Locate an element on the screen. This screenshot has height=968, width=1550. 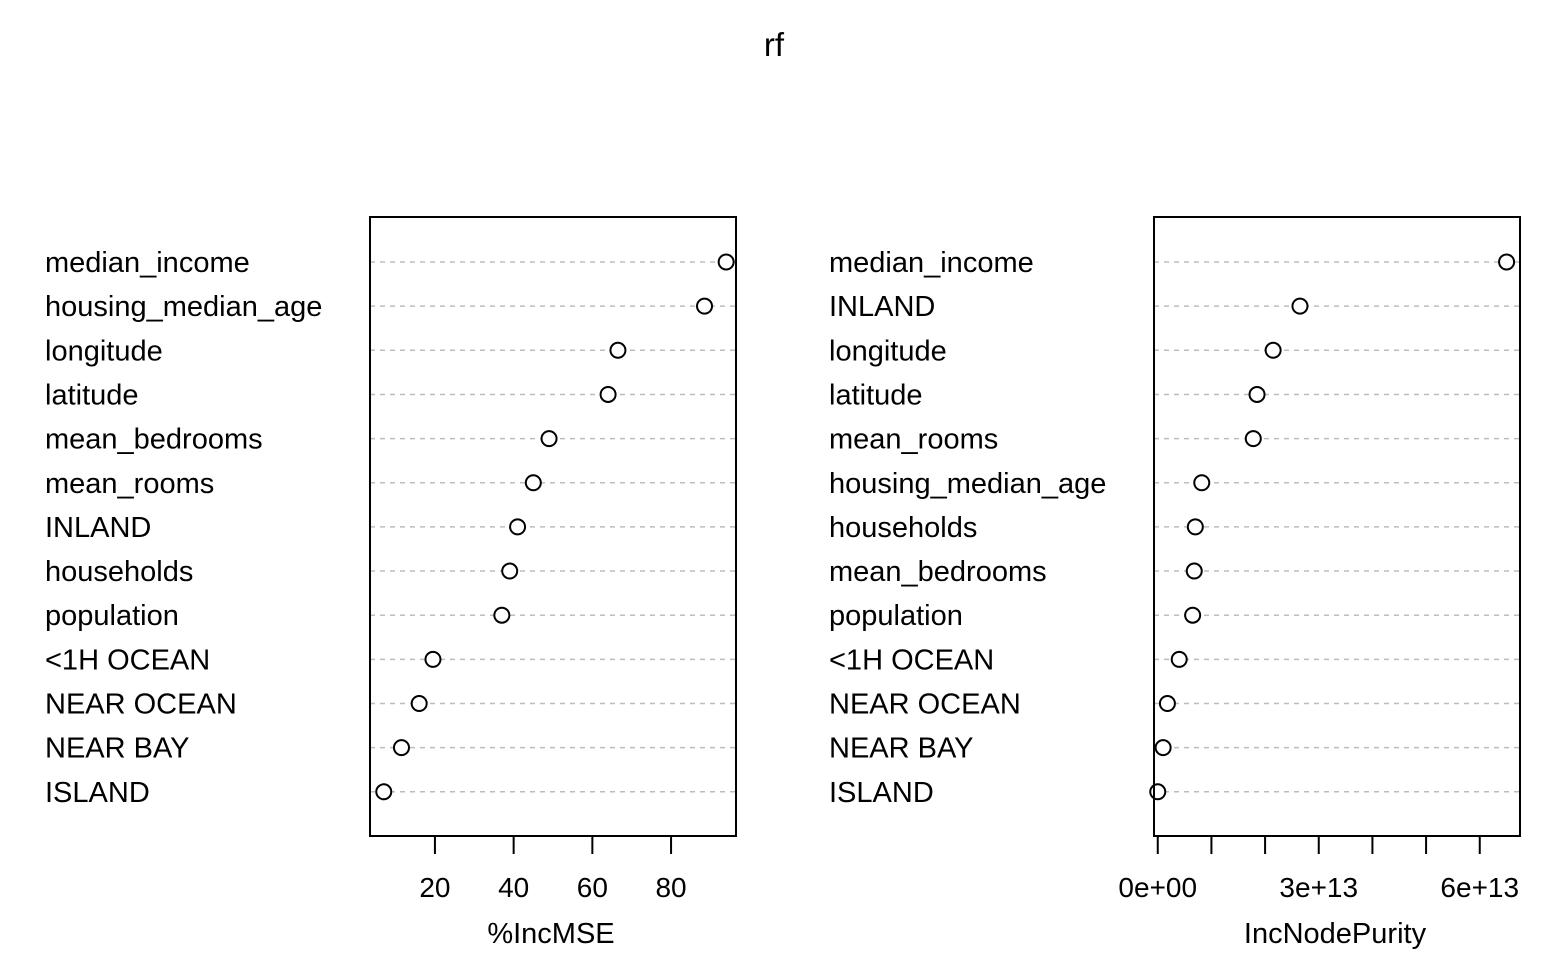
x-tick-label: 40 is located at coordinates (513, 887).